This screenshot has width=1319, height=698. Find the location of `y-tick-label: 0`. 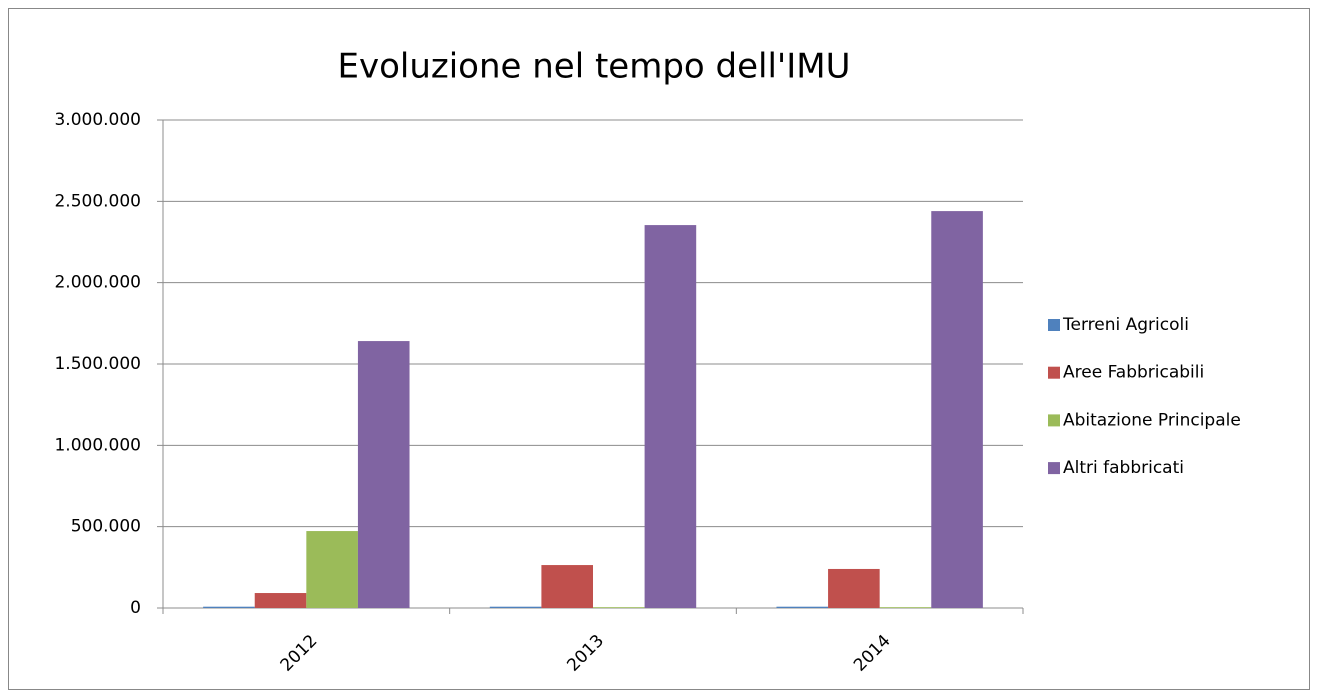

y-tick-label: 0 is located at coordinates (135, 608).